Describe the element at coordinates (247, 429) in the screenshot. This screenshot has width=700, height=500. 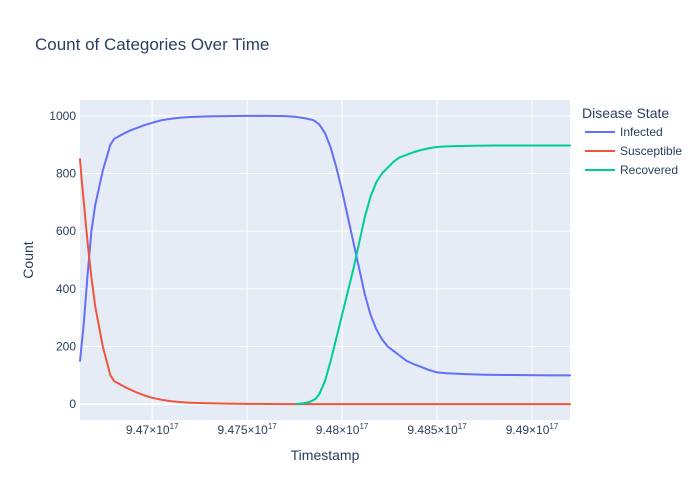
I see `x-tick-label: 9.475×10¹⁷` at that location.